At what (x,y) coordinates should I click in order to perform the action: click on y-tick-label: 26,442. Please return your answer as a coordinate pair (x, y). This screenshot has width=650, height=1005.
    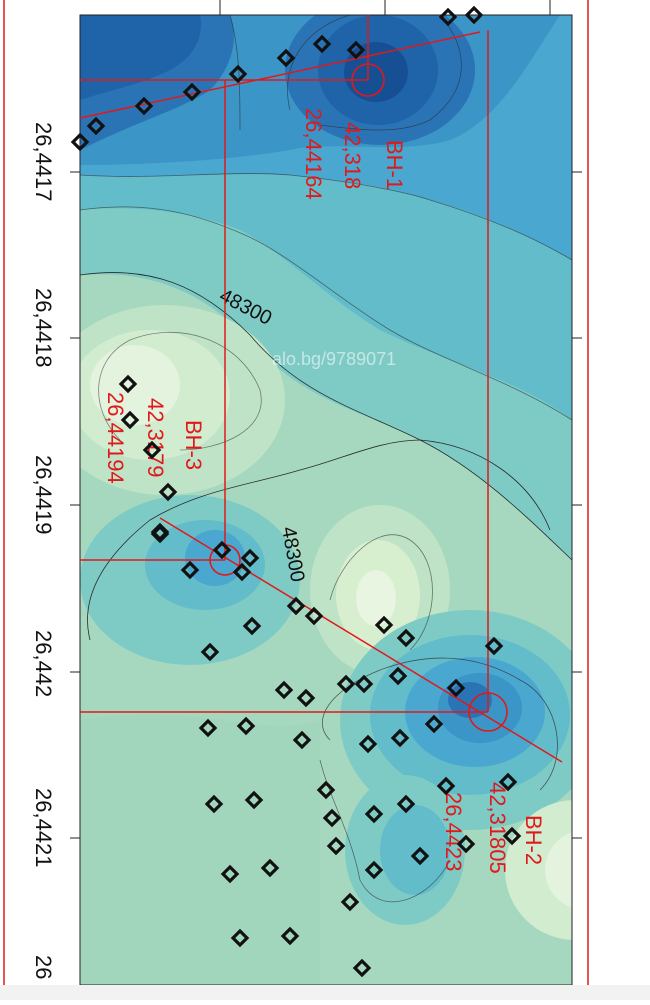
    Looking at the image, I should click on (43, 663).